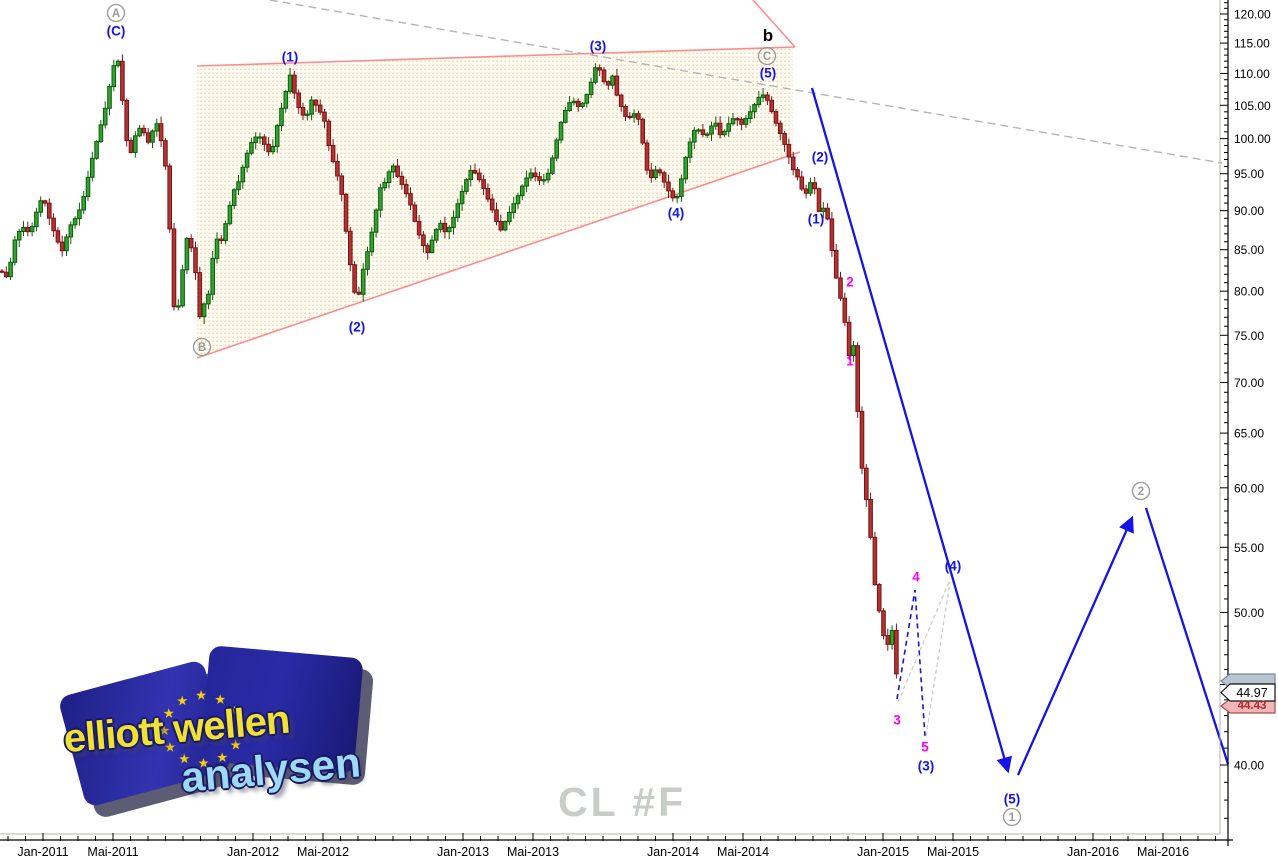 The width and height of the screenshot is (1278, 863). I want to click on wave-label: 1, so click(850, 361).